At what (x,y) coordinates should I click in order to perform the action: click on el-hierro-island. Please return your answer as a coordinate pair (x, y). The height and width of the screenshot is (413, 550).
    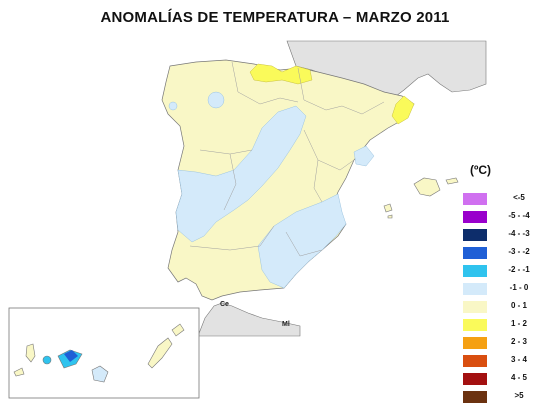
    Looking at the image, I should click on (19, 372).